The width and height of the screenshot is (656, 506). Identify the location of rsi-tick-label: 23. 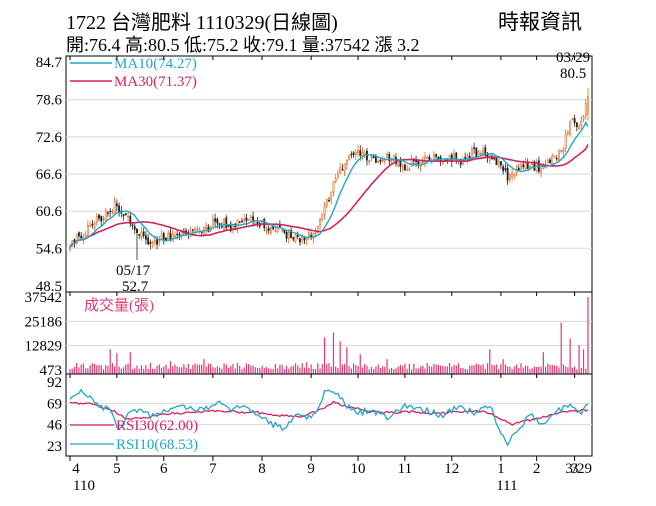
(54, 447).